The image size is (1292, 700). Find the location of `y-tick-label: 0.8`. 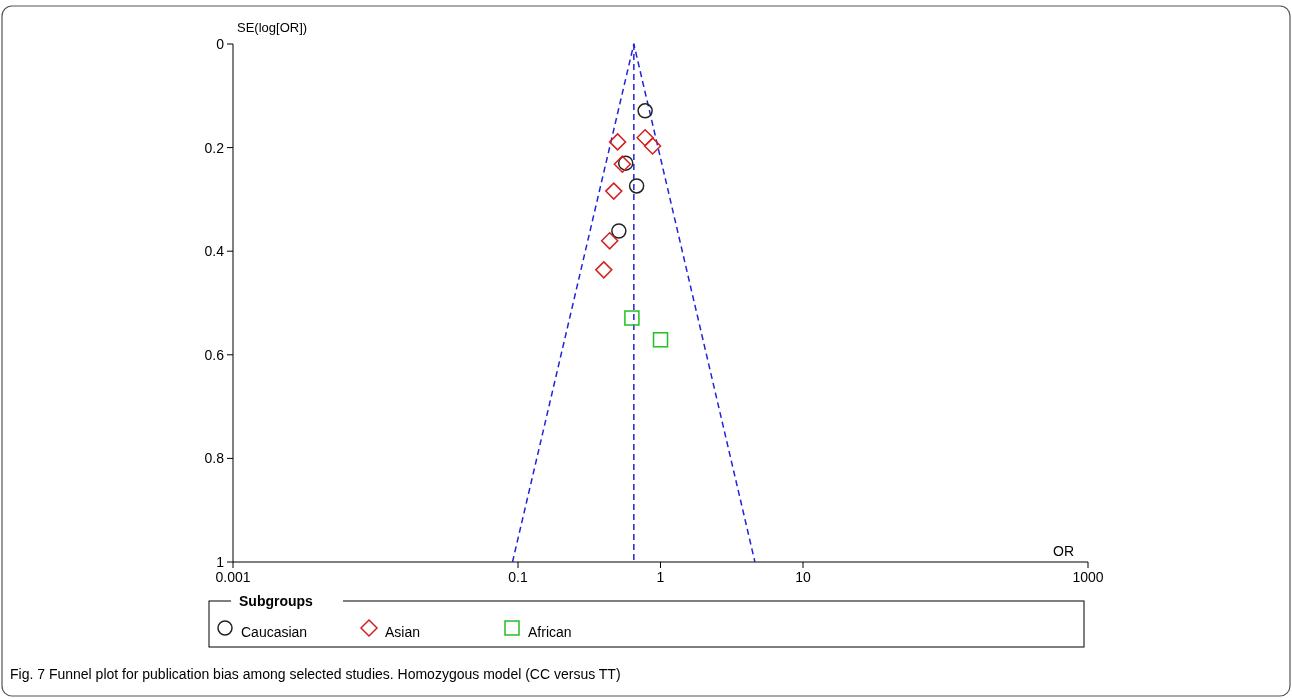

y-tick-label: 0.8 is located at coordinates (214, 458).